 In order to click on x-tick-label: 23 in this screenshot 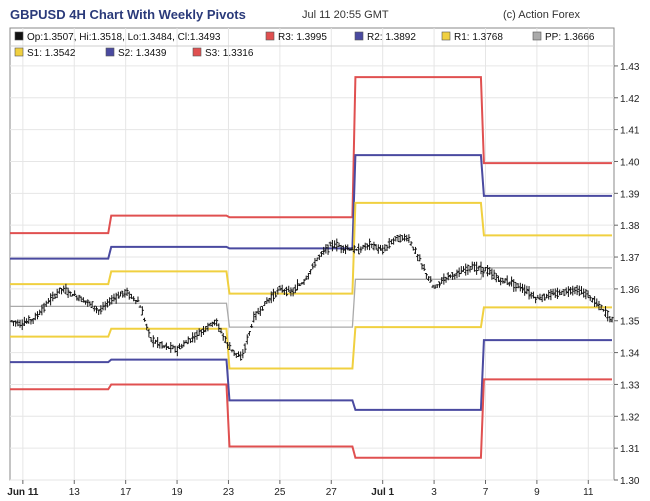, I will do `click(229, 492)`.